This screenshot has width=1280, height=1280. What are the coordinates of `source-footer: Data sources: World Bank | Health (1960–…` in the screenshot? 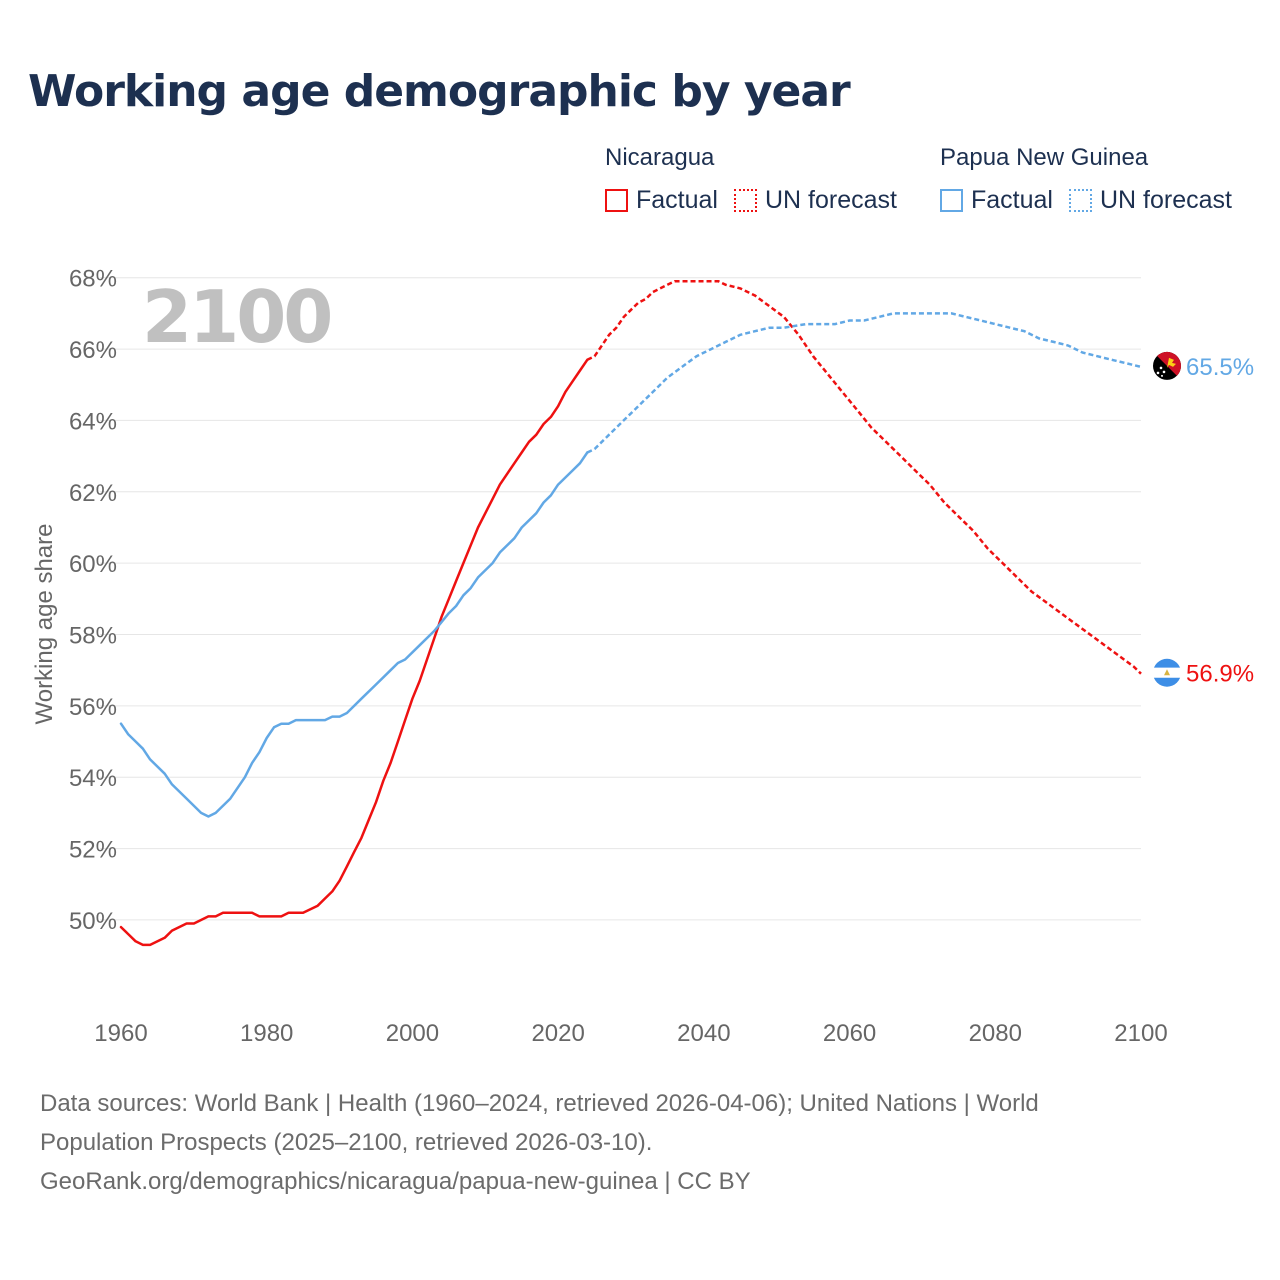 It's located at (630, 1142).